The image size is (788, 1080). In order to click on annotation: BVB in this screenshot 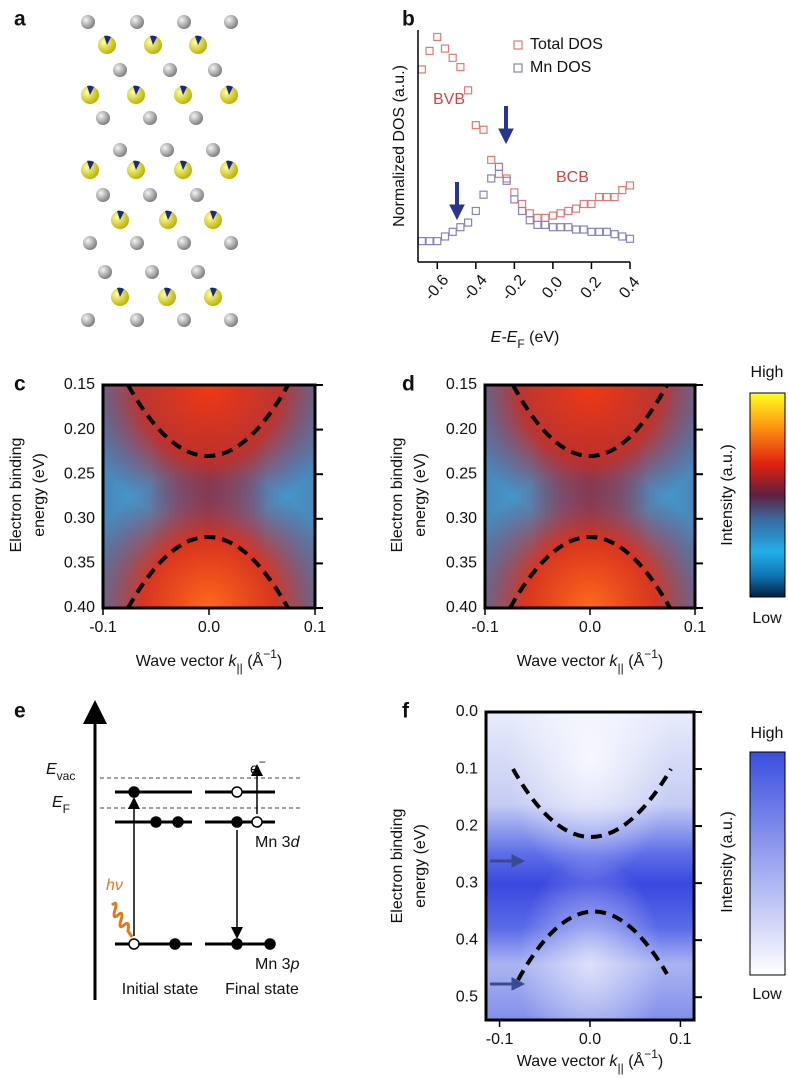, I will do `click(449, 99)`.